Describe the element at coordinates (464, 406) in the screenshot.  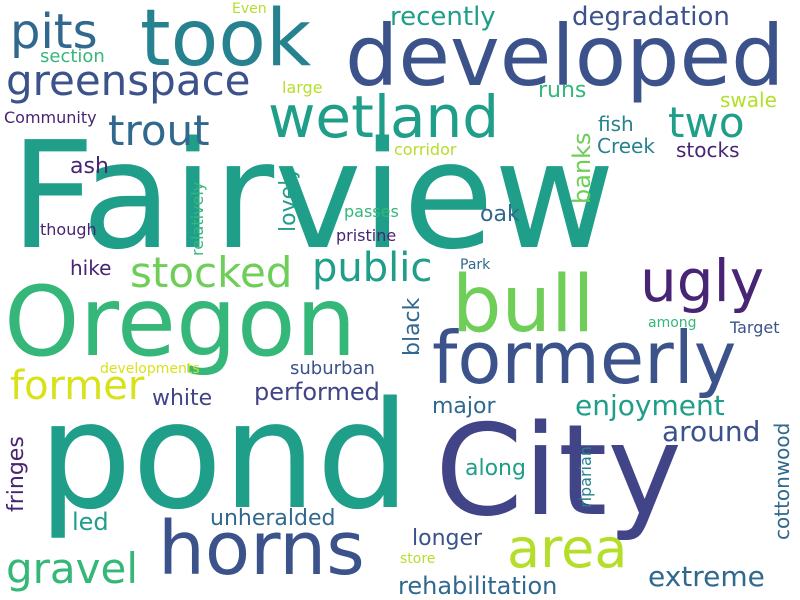
I see `word-major: major` at that location.